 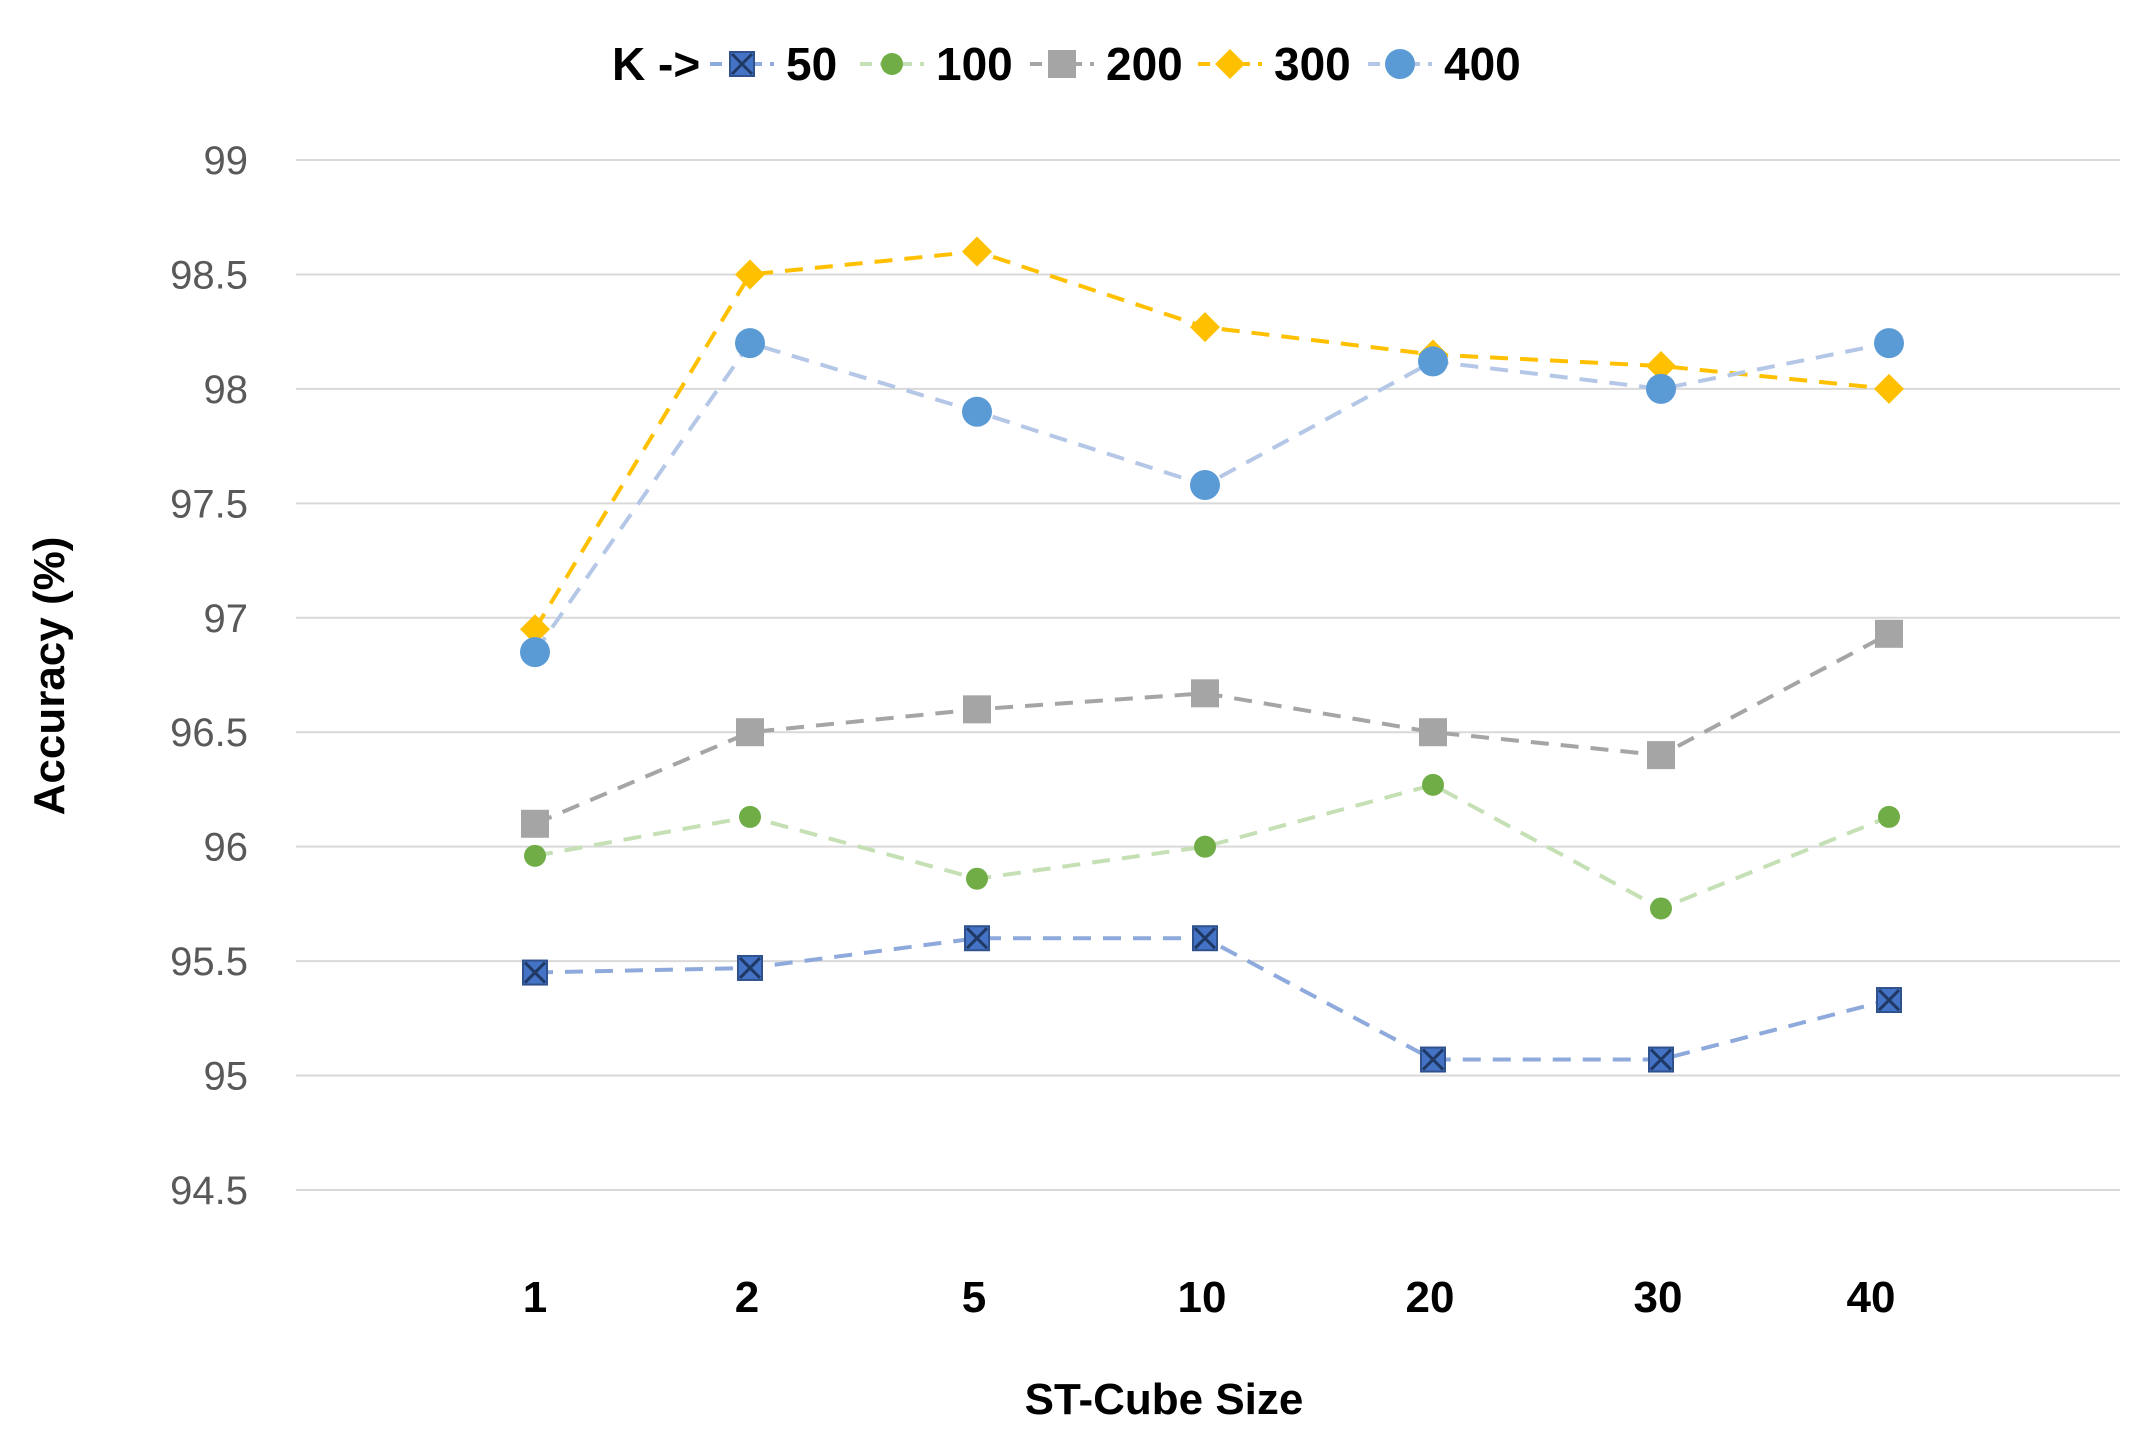 What do you see at coordinates (974, 1297) in the screenshot?
I see `x-tick-label: 5` at bounding box center [974, 1297].